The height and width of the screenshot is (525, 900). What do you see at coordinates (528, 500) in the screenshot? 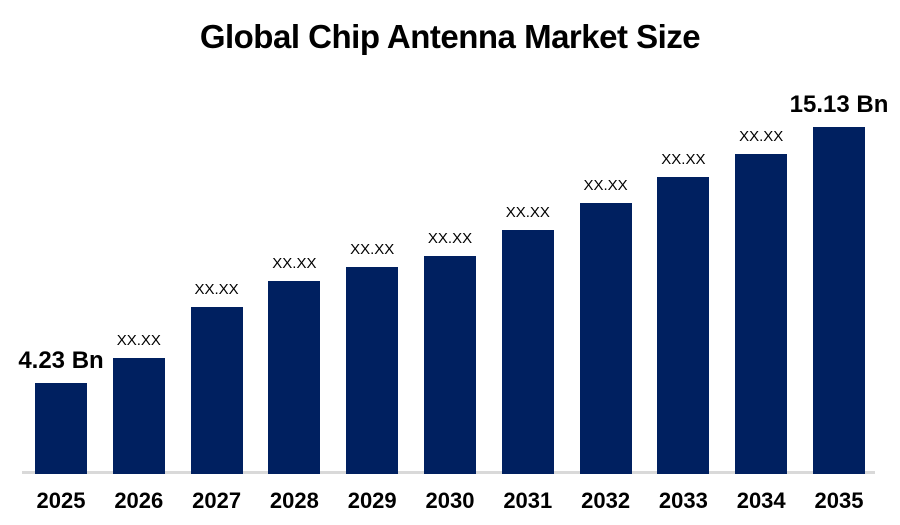
I see `x-axis-tick-label-2031: 2031` at bounding box center [528, 500].